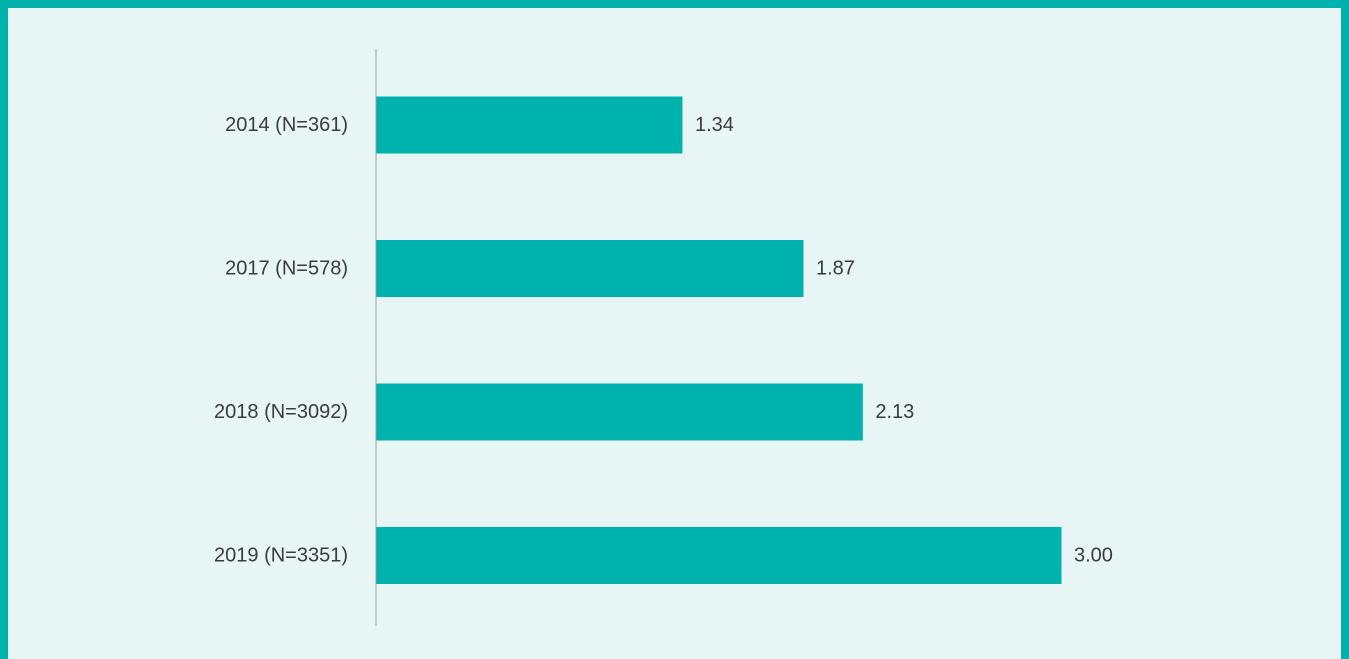 The width and height of the screenshot is (1349, 659). Describe the element at coordinates (281, 556) in the screenshot. I see `category-label-3: 2019 (N=3351)` at that location.